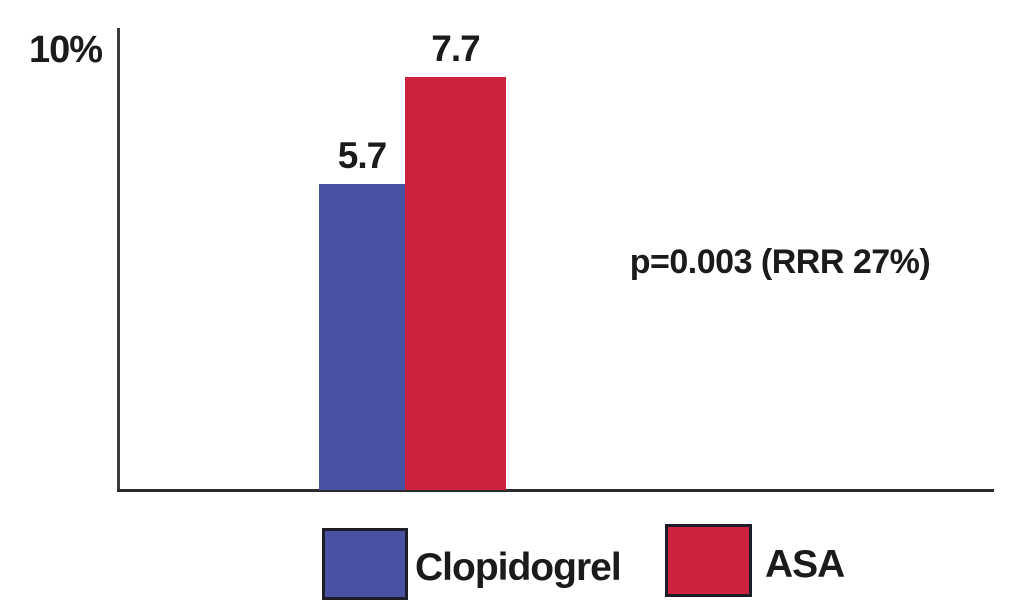  I want to click on x-axis-line, so click(555, 490).